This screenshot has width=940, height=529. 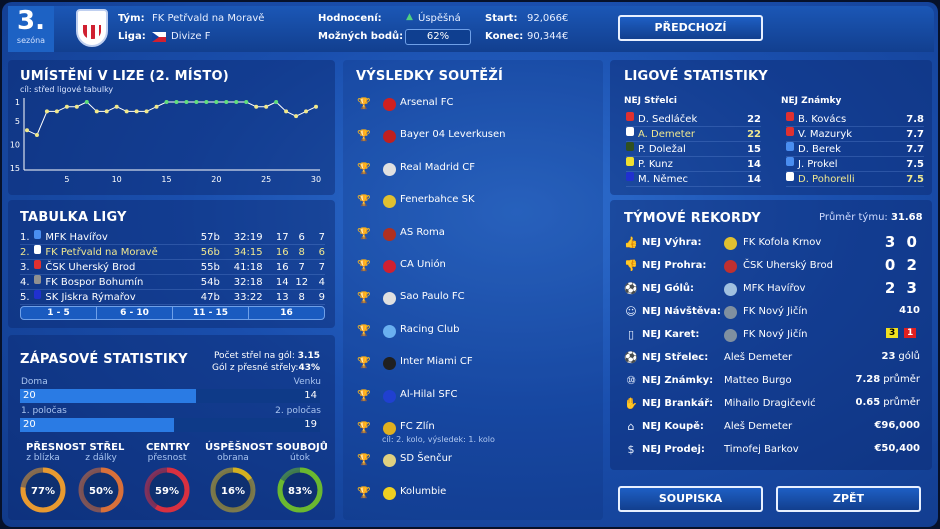 I want to click on competition-team: AS Roma, so click(x=422, y=232).